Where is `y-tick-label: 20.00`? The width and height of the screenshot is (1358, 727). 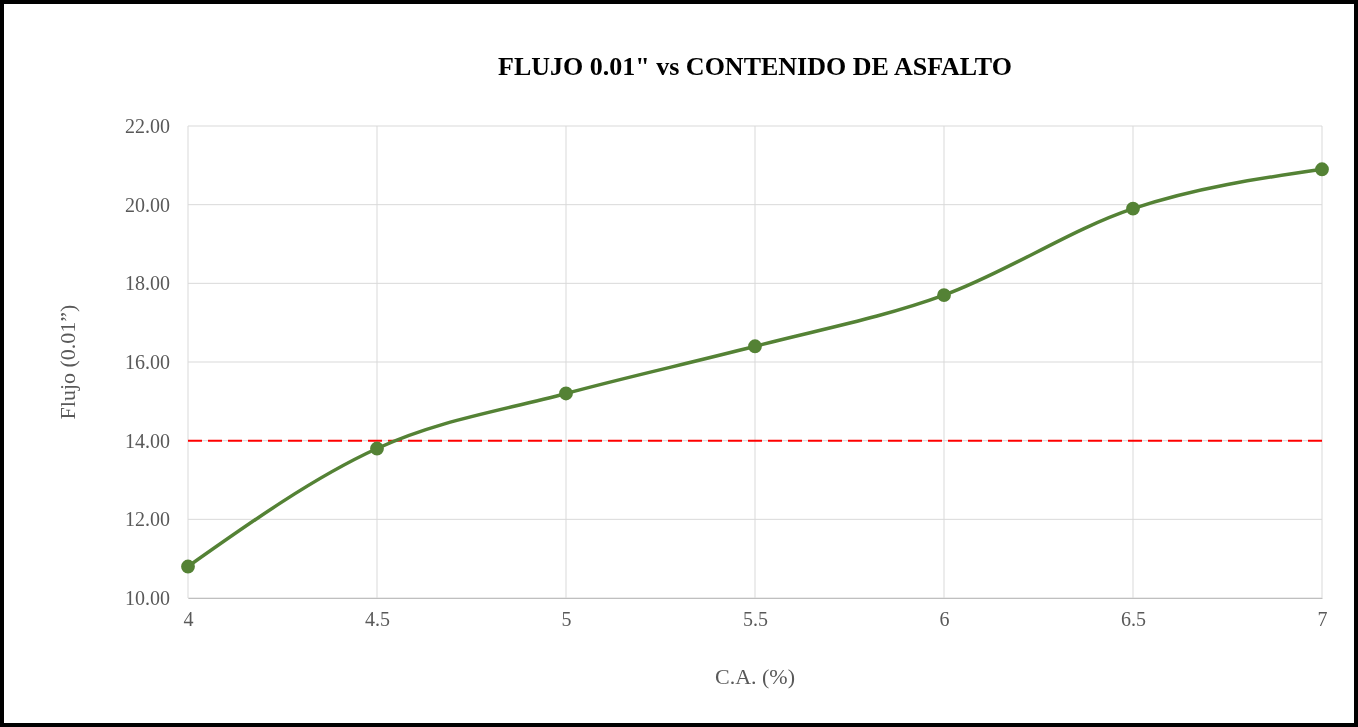 y-tick-label: 20.00 is located at coordinates (147, 204).